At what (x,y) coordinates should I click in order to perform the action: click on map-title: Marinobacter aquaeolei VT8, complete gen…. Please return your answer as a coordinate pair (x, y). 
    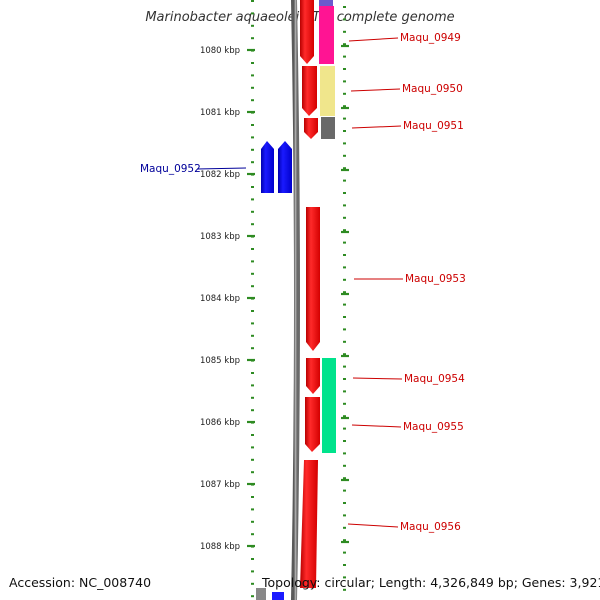
    Looking at the image, I should click on (300, 17).